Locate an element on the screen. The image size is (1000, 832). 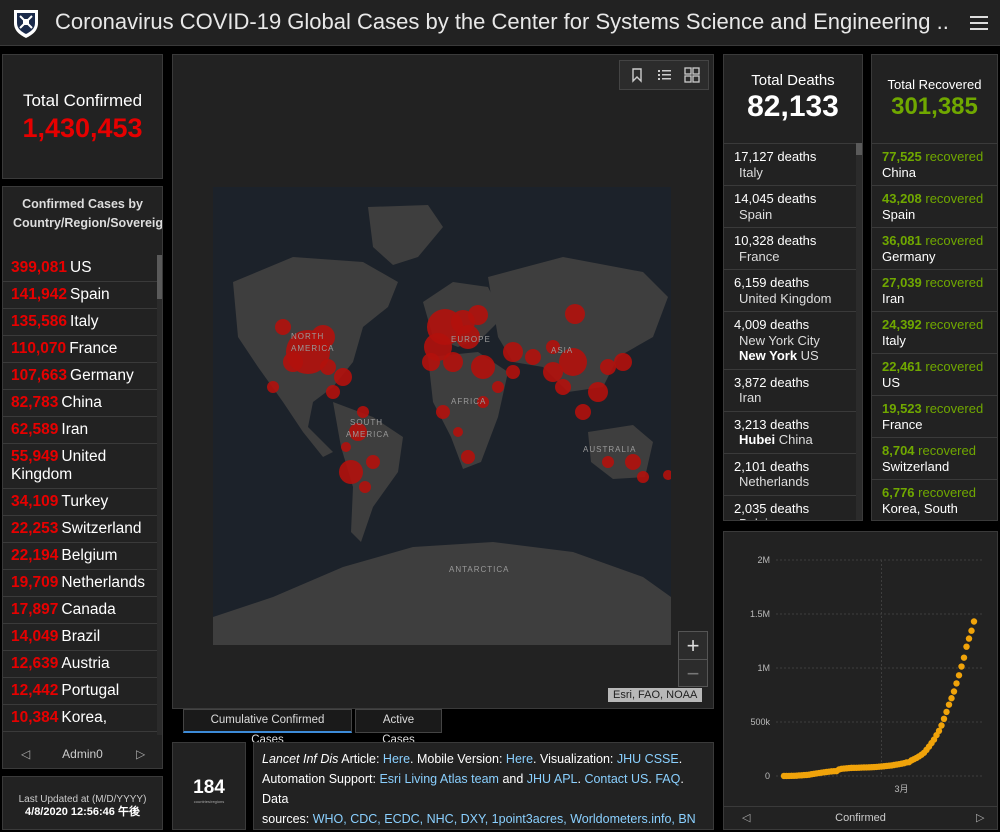
deaths-list-item: 14,045 deaths Spain is located at coordinates (790, 206).